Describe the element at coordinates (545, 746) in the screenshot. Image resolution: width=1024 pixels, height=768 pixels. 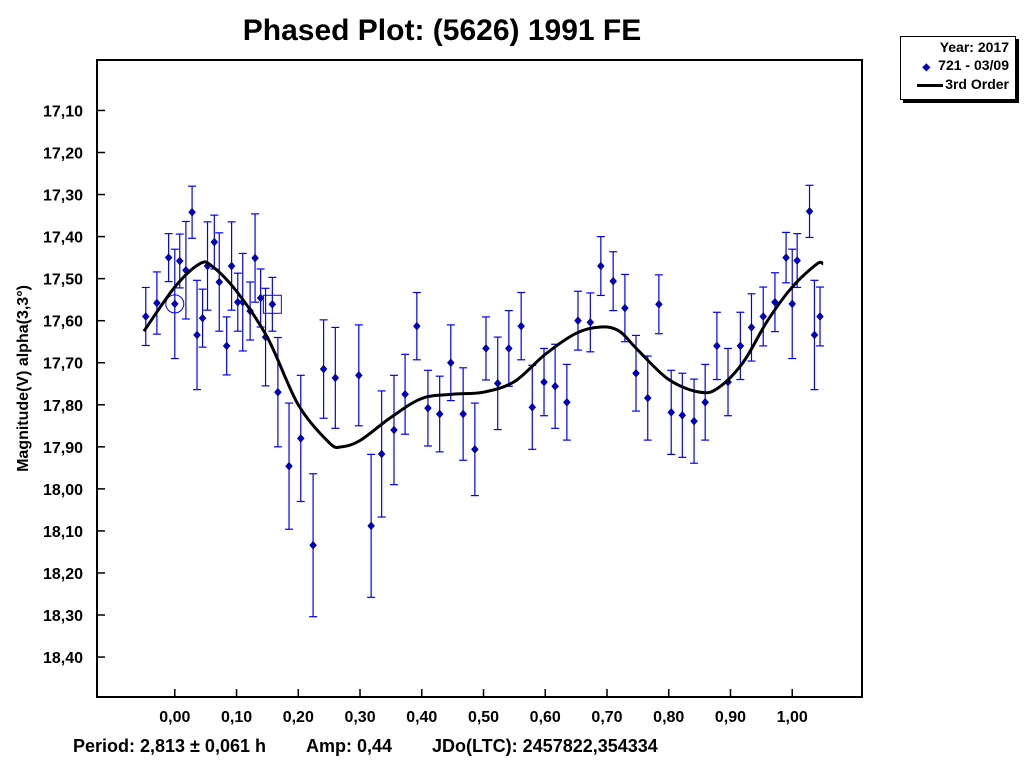
I see `jdo-text: JDo(LTC): 2457822,354334` at that location.